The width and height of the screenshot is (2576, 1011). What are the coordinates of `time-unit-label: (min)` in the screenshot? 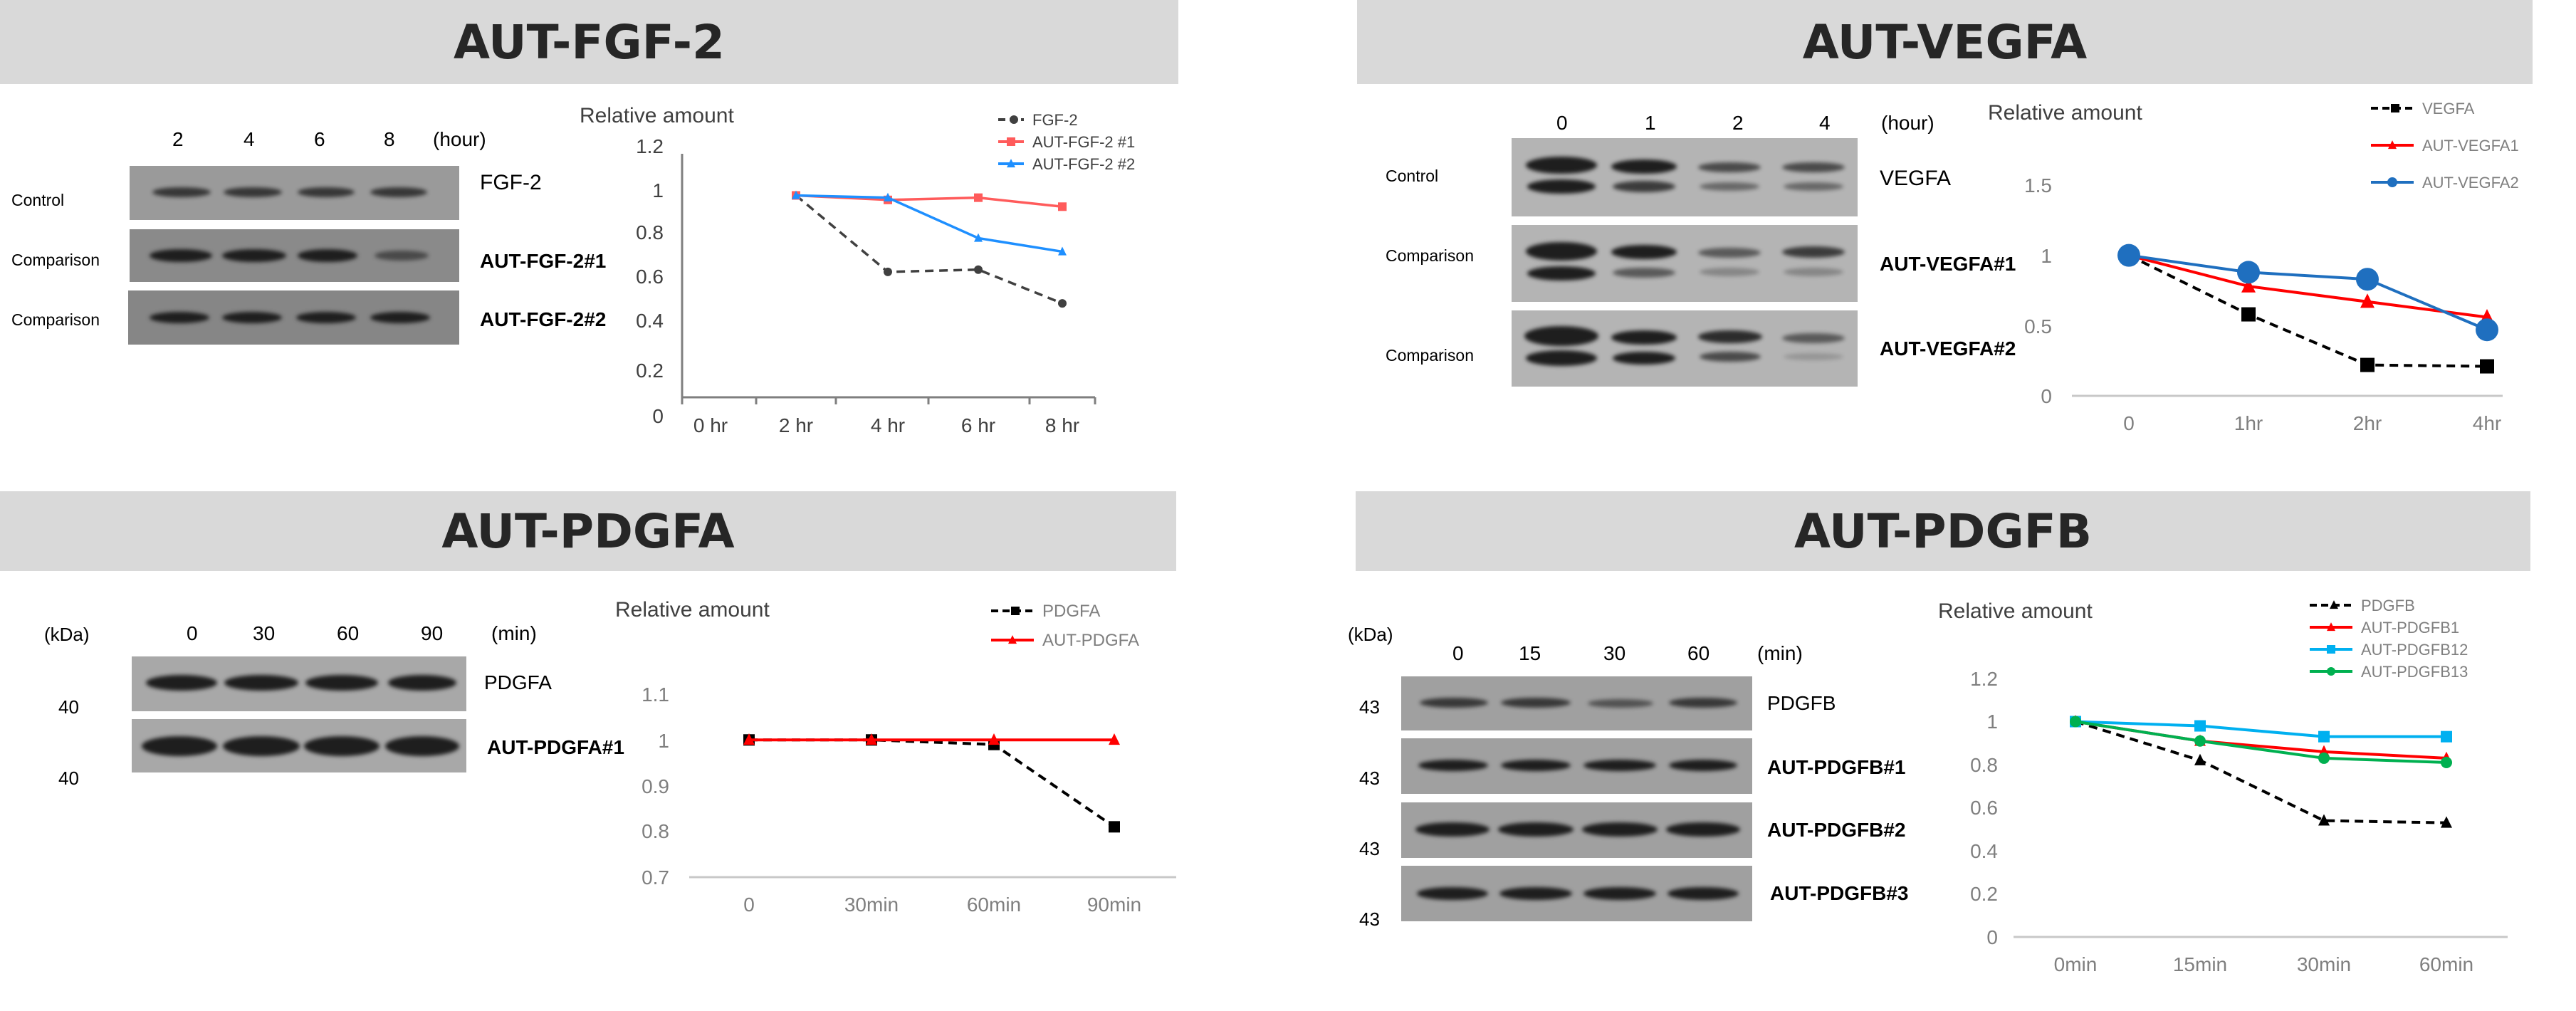 It's located at (514, 633).